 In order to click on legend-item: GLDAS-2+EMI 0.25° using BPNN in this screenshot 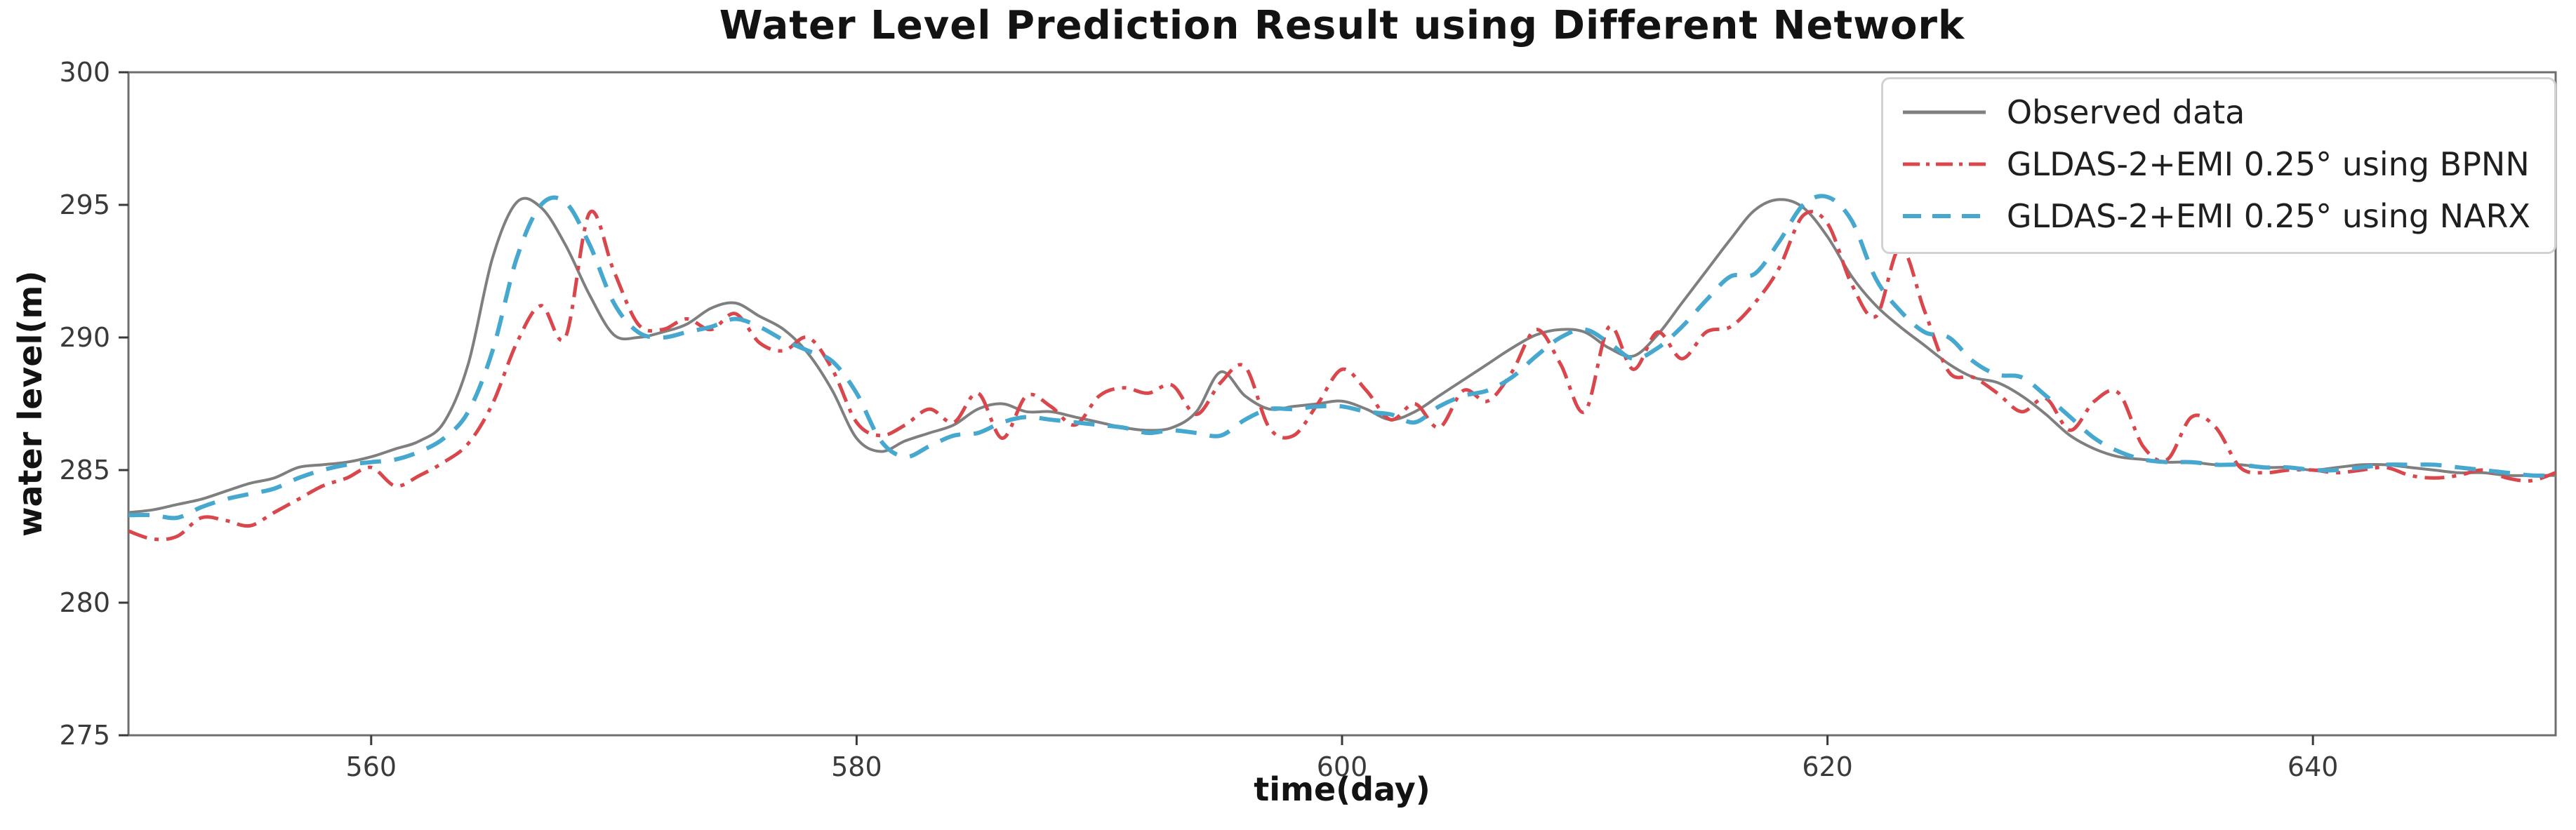, I will do `click(2216, 164)`.